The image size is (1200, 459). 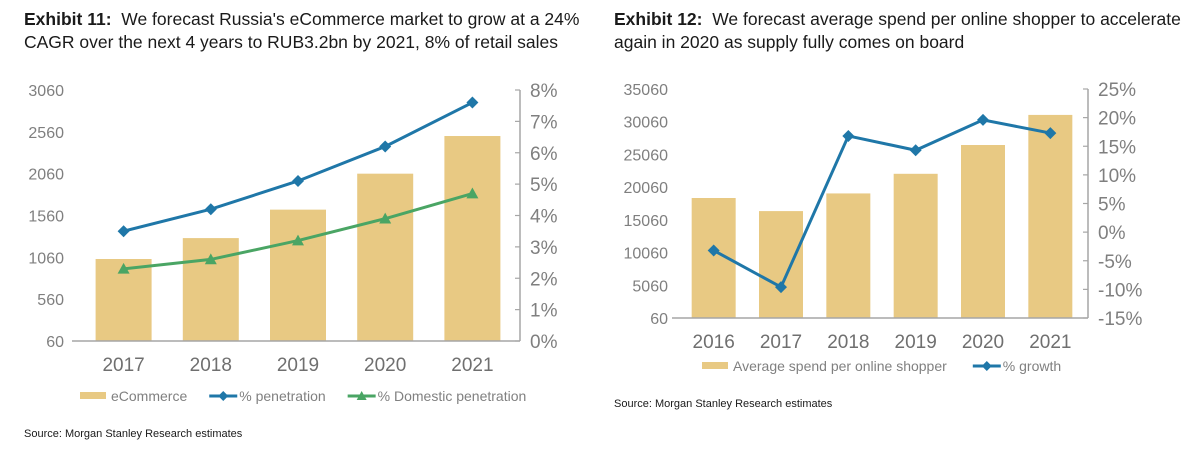 I want to click on y-axis-tick-label: 2060, so click(x=46, y=175).